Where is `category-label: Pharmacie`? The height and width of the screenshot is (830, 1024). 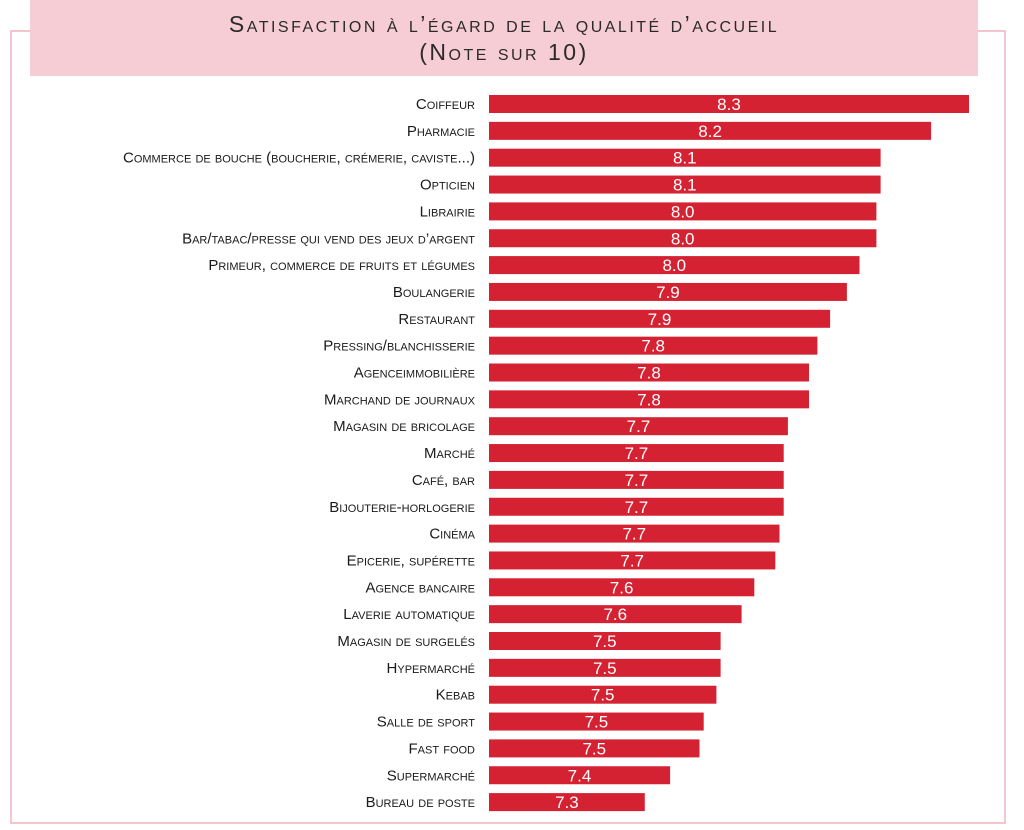 category-label: Pharmacie is located at coordinates (441, 131).